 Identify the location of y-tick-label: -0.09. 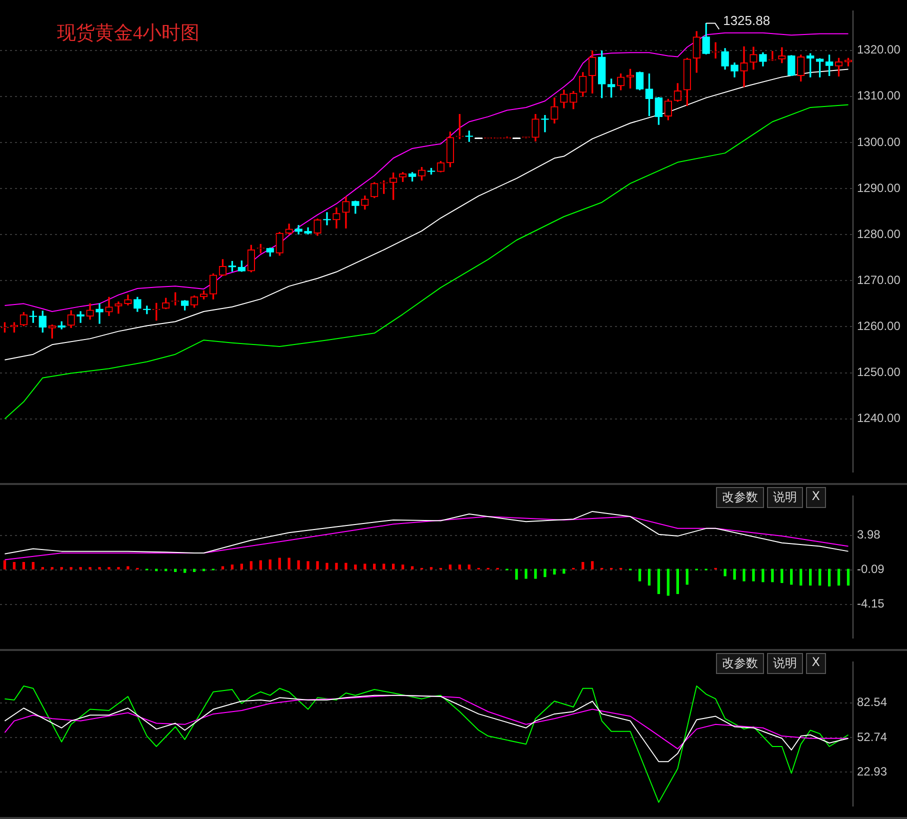
(871, 569).